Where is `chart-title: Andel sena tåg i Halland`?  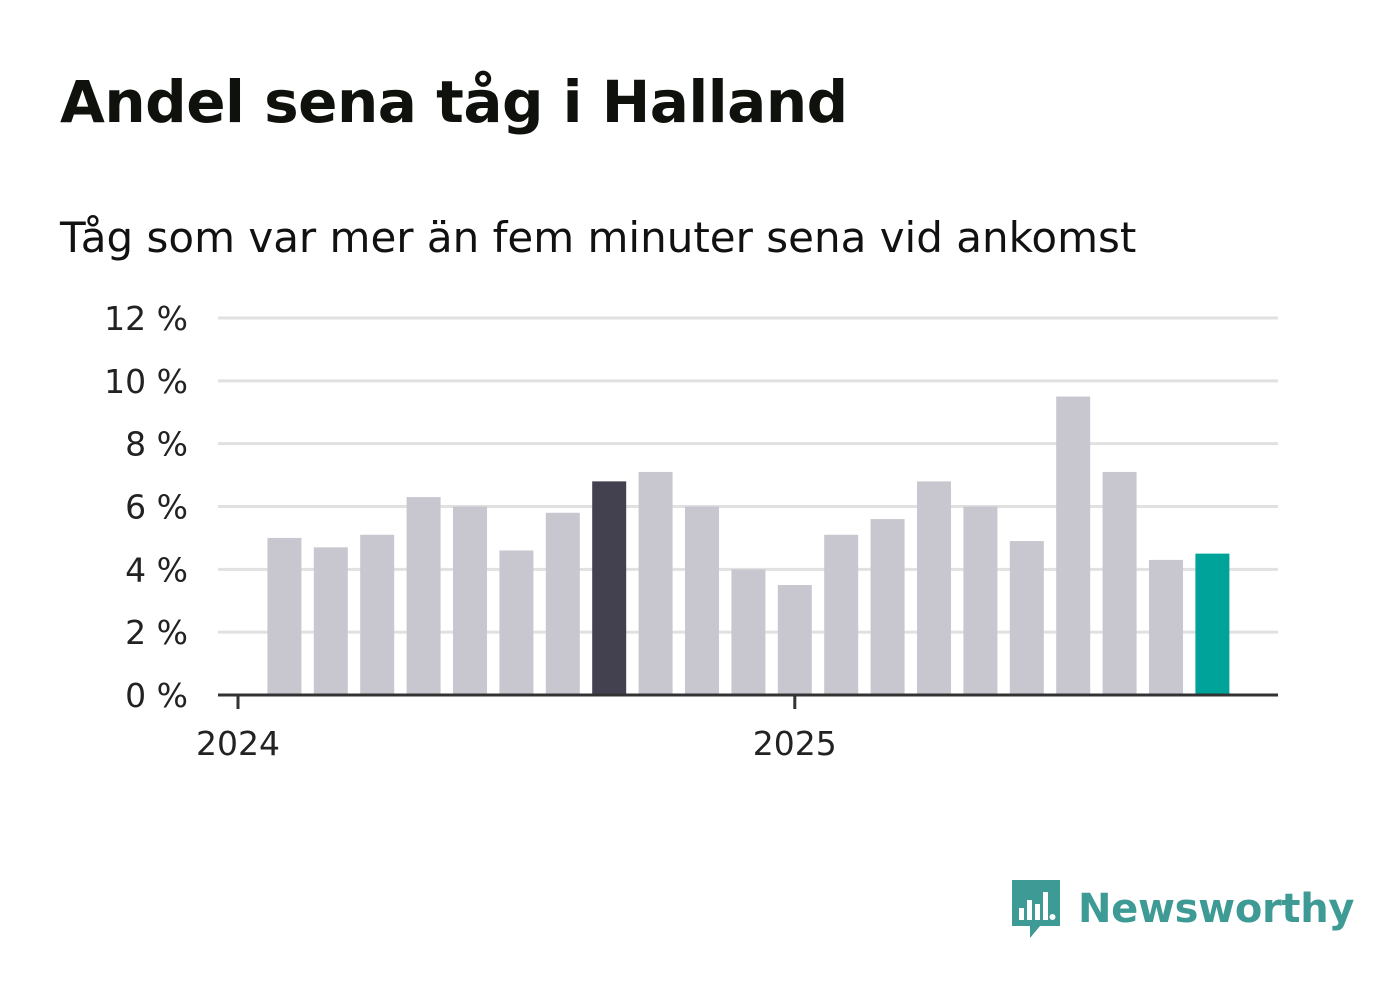
chart-title: Andel sena tåg i Halland is located at coordinates (454, 102).